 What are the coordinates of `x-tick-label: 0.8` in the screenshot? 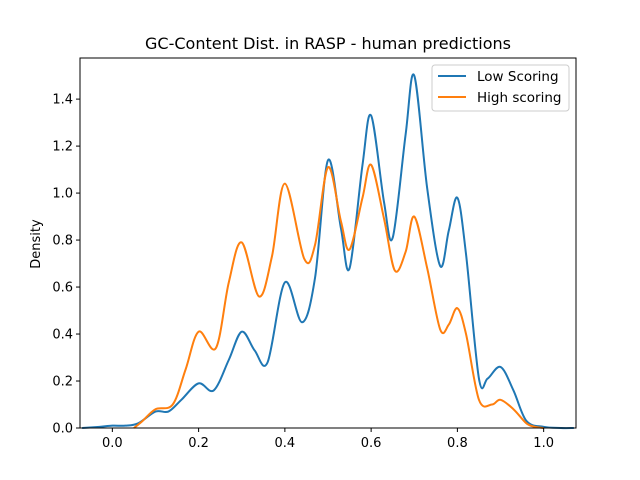 It's located at (457, 443).